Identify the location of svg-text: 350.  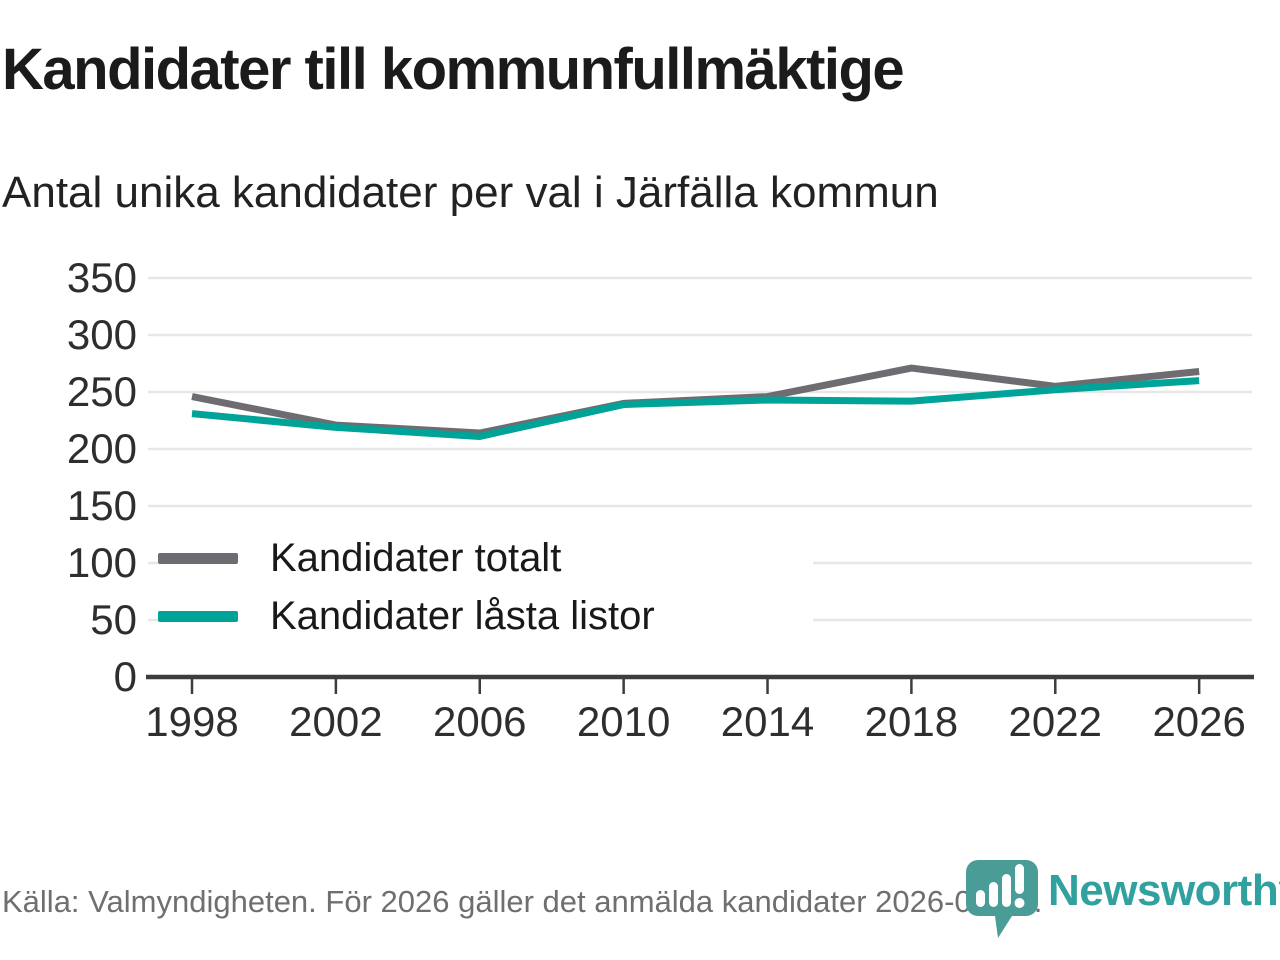
(102, 277).